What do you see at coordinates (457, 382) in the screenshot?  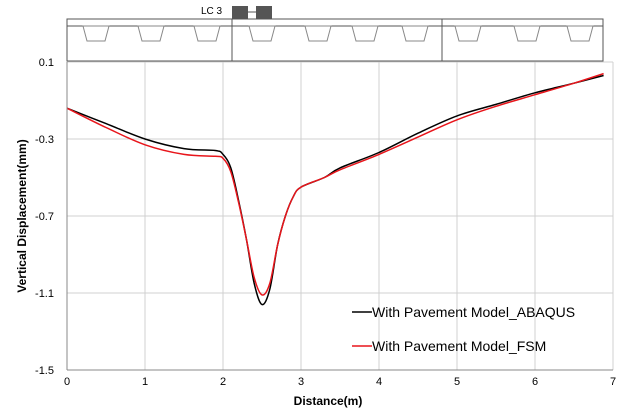 I see `x-tick-label: 5` at bounding box center [457, 382].